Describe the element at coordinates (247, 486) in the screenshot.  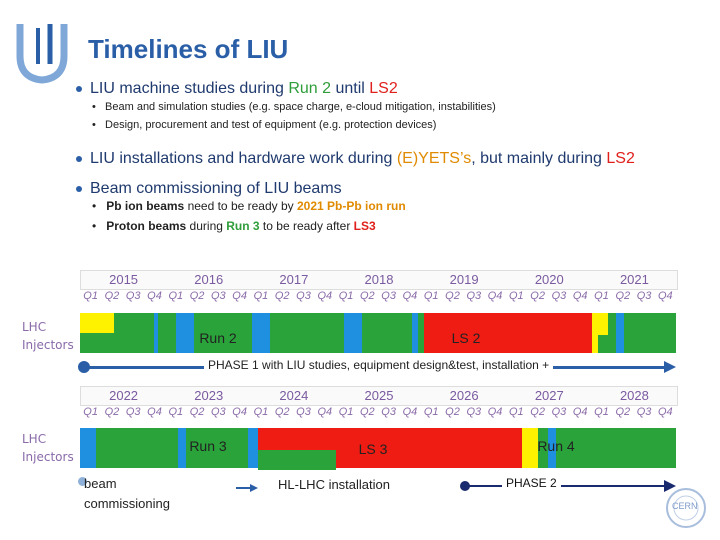
I see `legend-arrow-icon` at that location.